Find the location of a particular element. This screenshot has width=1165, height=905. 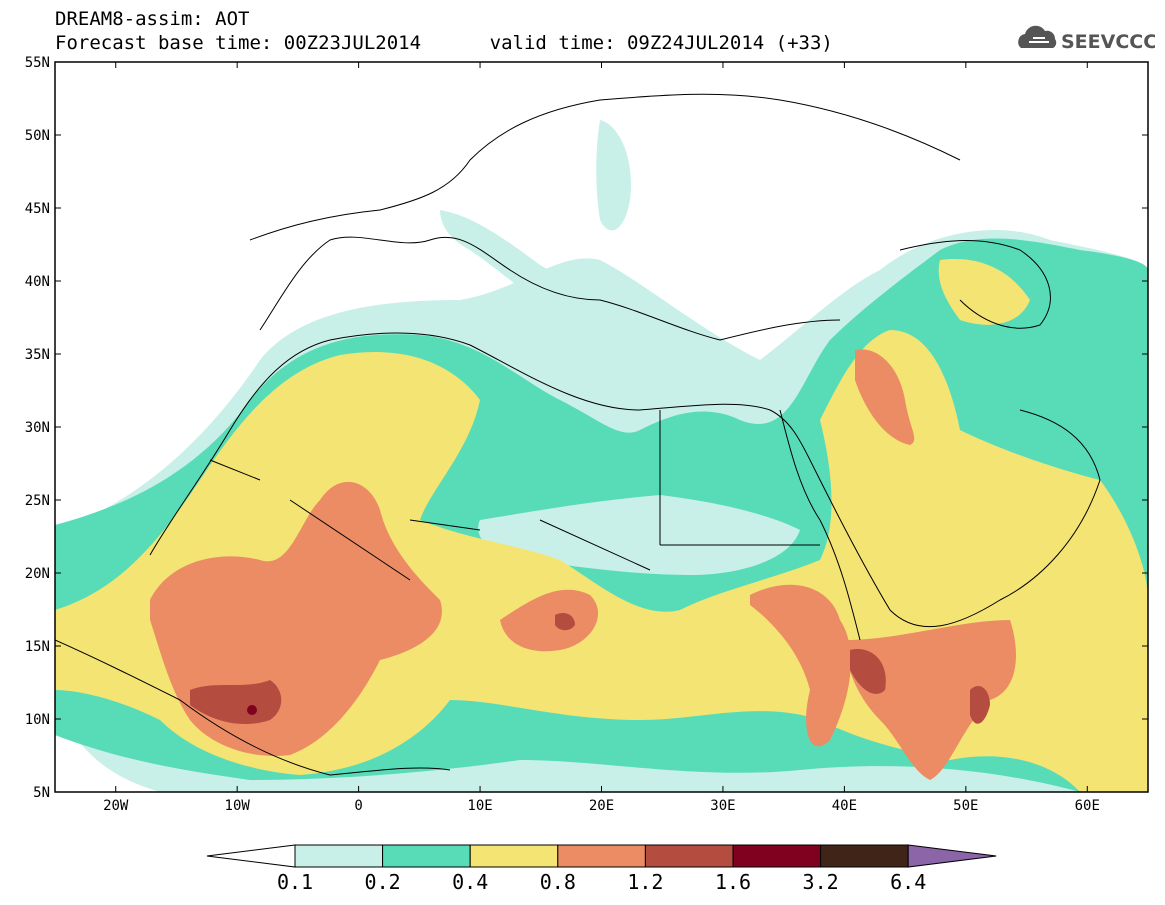

lat-tick-label: 50N is located at coordinates (37, 136).